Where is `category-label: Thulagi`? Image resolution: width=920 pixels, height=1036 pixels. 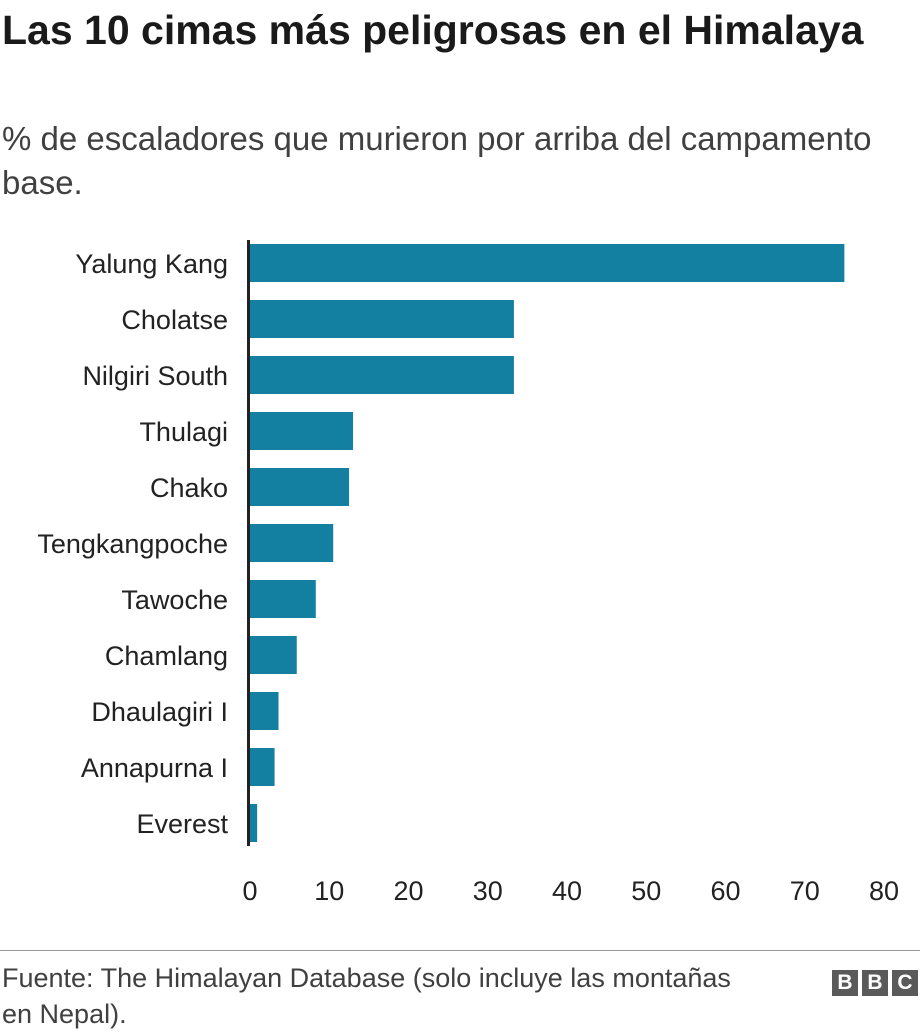
category-label: Thulagi is located at coordinates (183, 432).